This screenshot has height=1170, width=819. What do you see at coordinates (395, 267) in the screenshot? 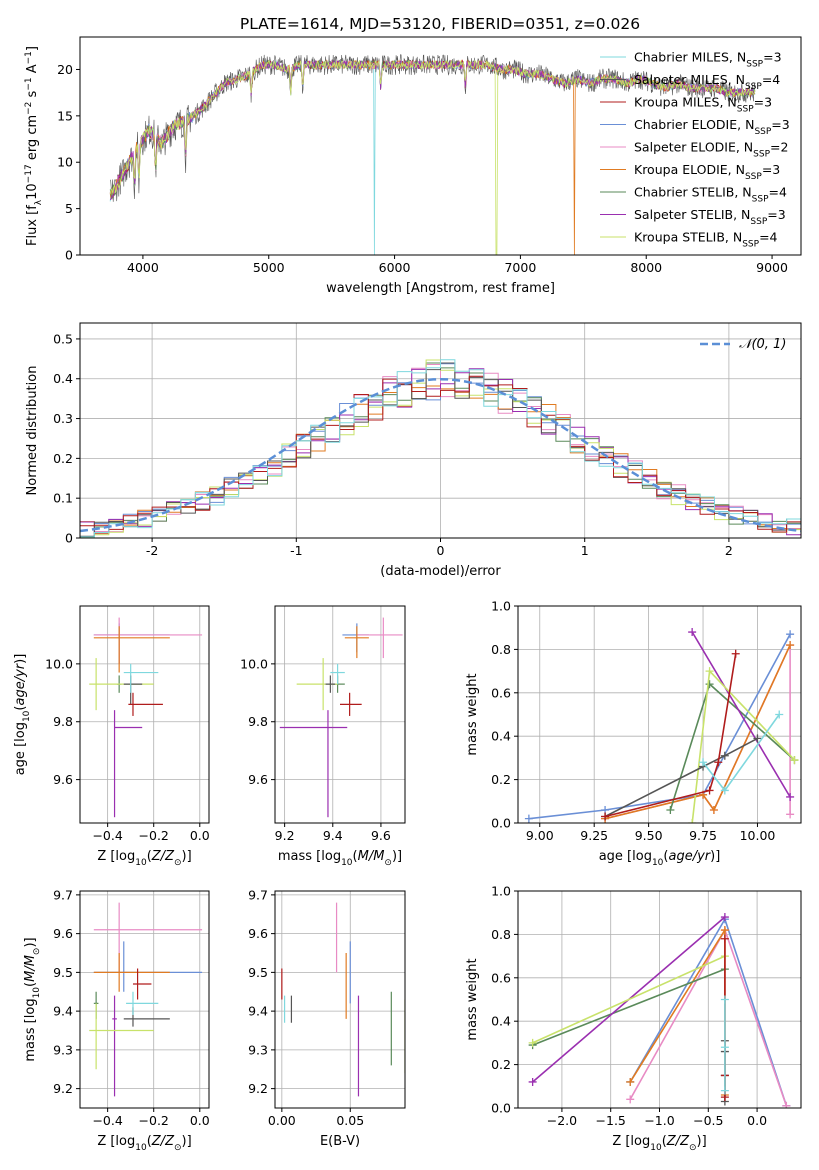
I see `x-tick-label: 6000` at bounding box center [395, 267].